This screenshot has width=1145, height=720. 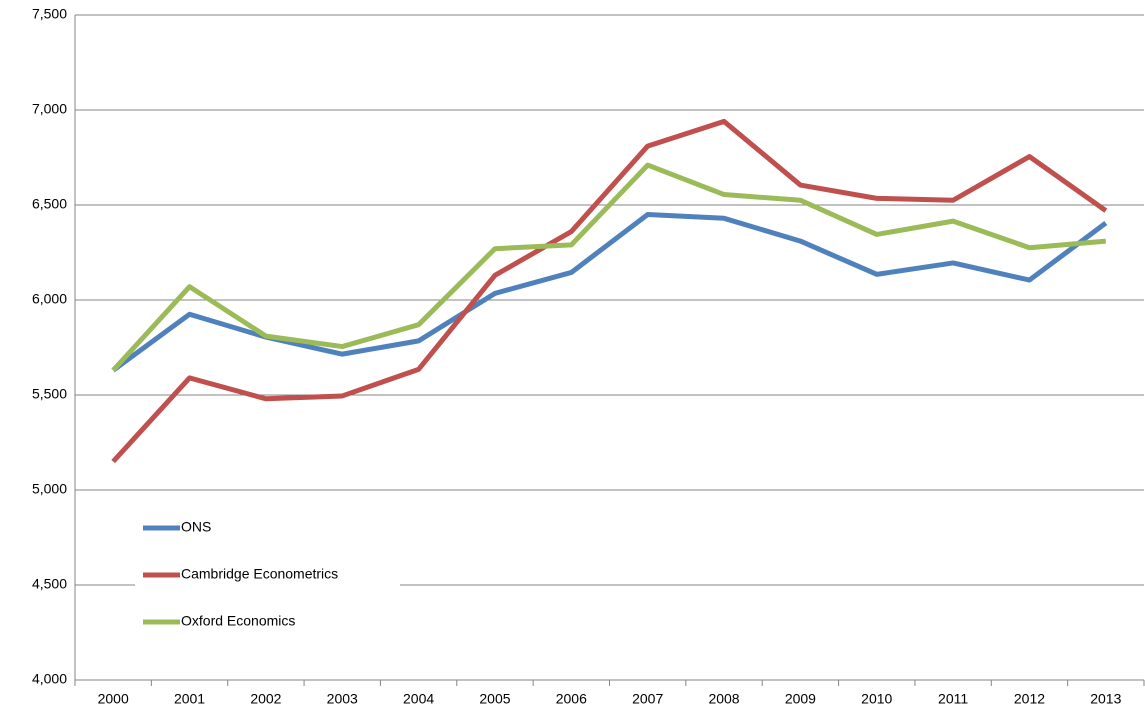 I want to click on y-tick-label: 7,500, so click(x=49, y=14).